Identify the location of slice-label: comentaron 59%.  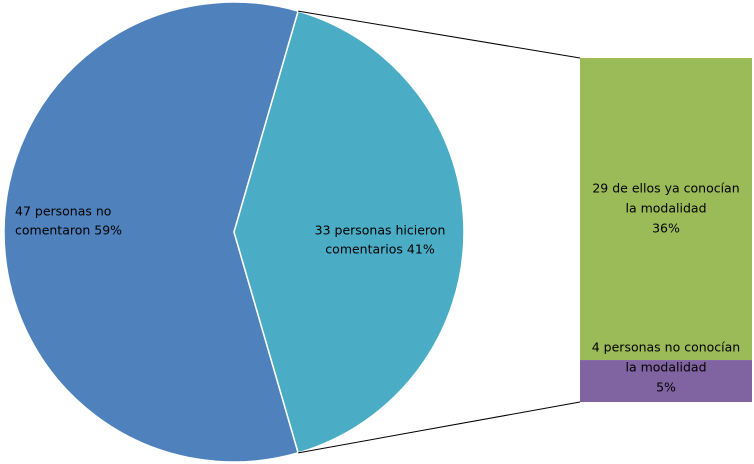
(68, 230).